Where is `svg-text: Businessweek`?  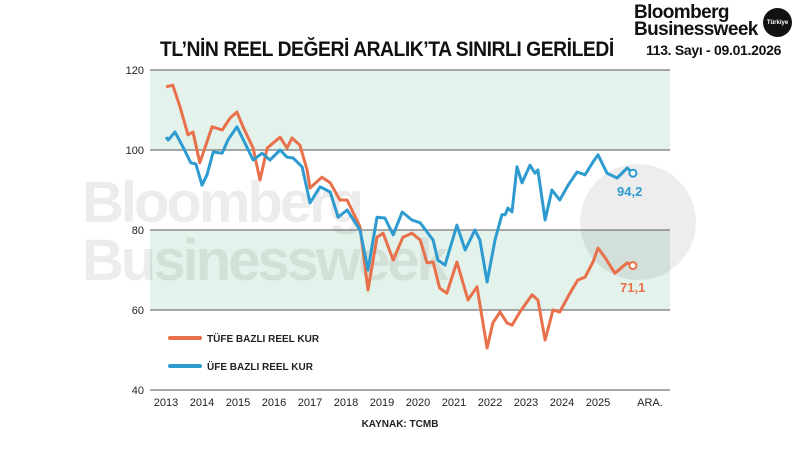
svg-text: Businessweek is located at coordinates (266, 260).